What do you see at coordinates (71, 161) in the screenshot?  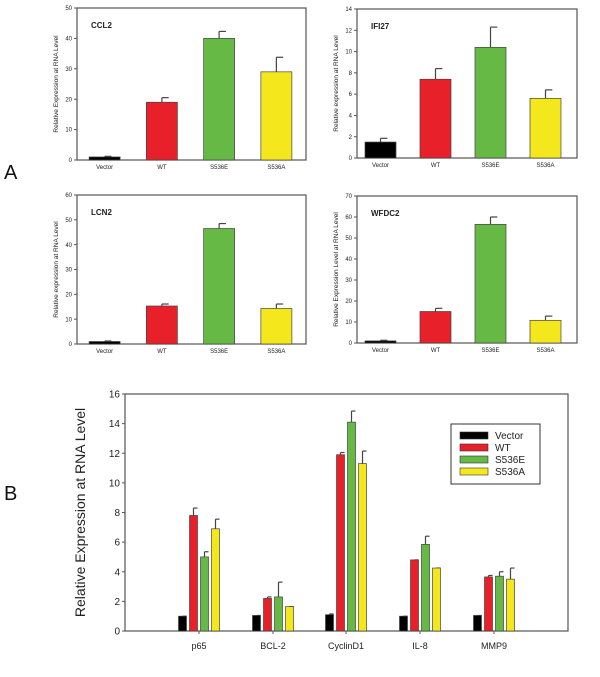 I see `chart-ccl2-ytick-label: 0` at bounding box center [71, 161].